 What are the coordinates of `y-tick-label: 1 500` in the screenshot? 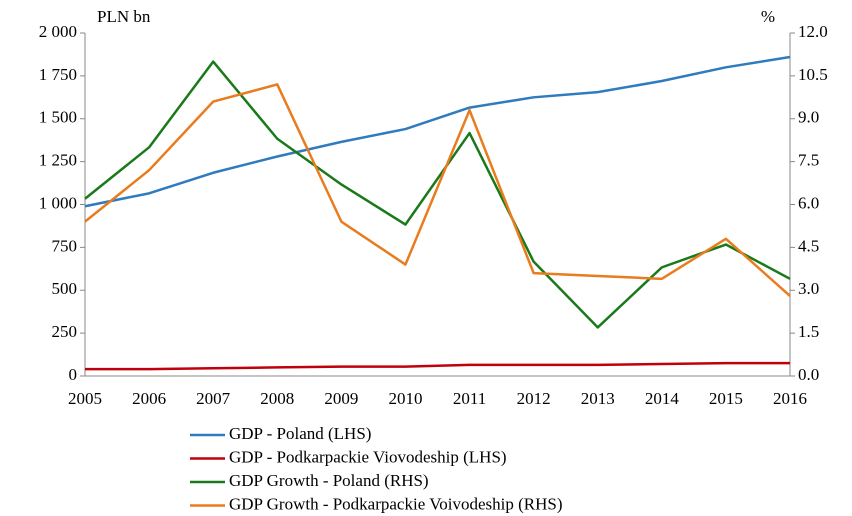 It's located at (58, 117).